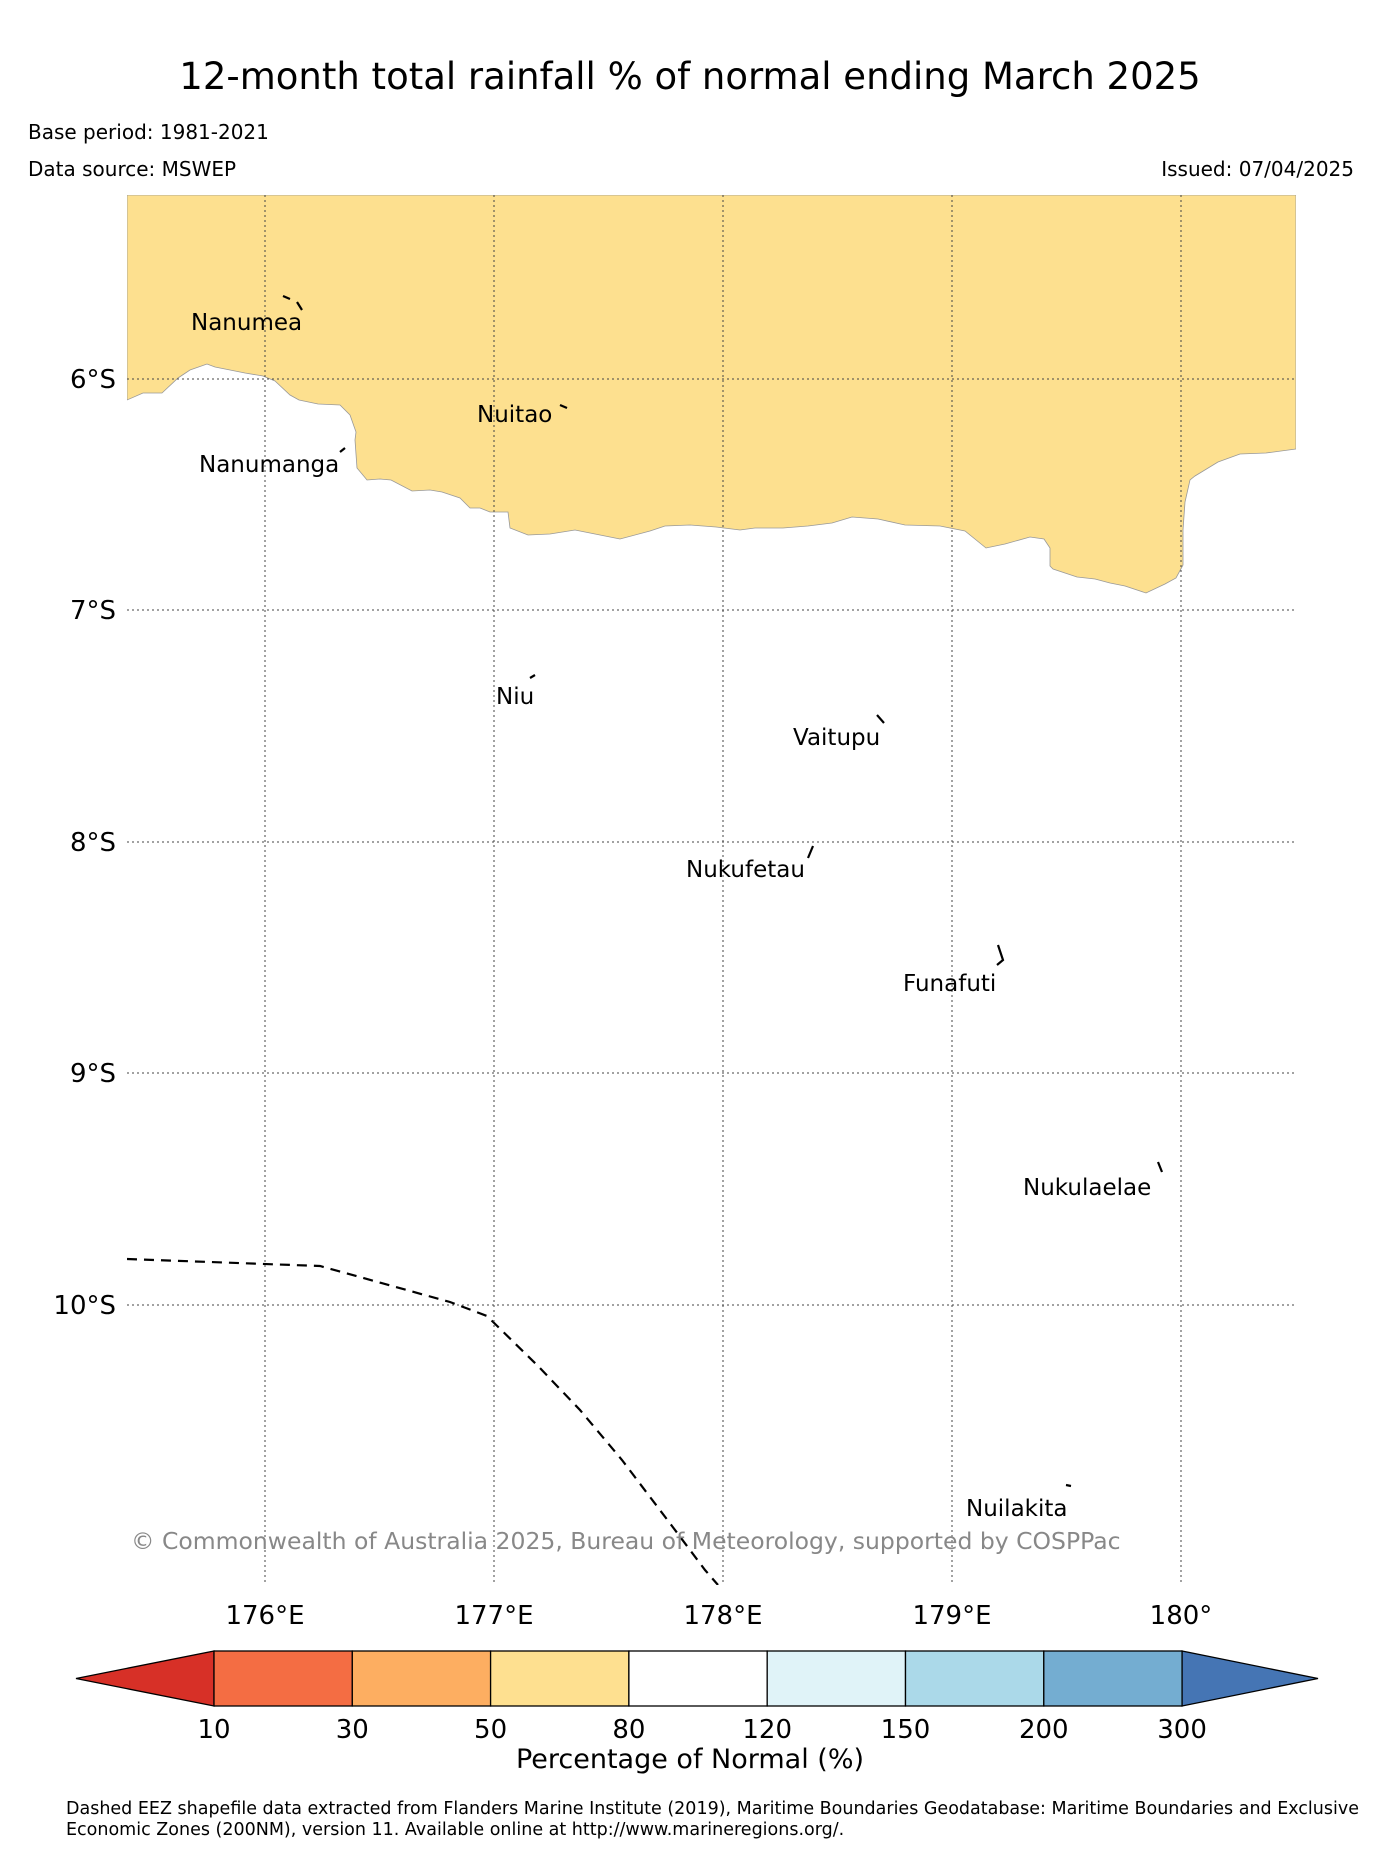 The height and width of the screenshot is (1862, 1380). Describe the element at coordinates (514, 415) in the screenshot. I see `island-label: Nuitao` at that location.